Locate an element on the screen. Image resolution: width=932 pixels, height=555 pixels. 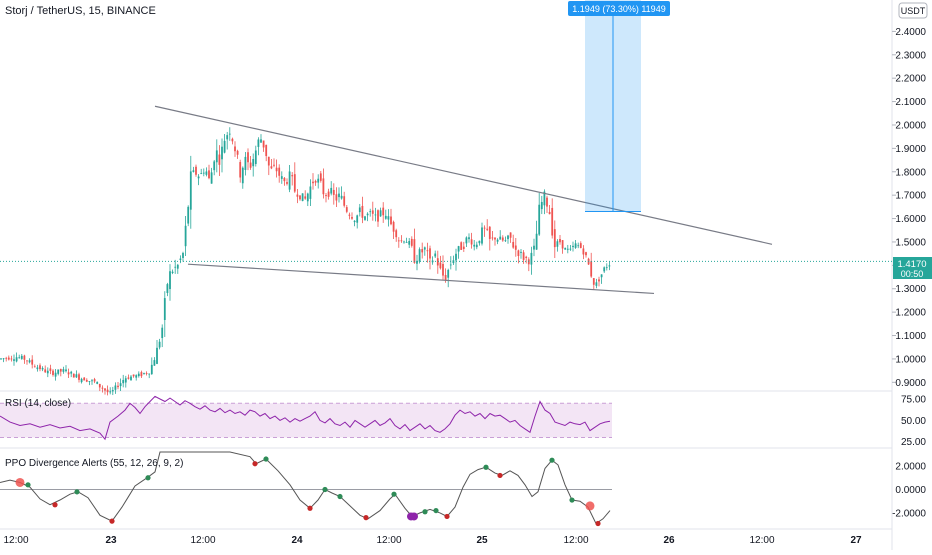
rsi-band is located at coordinates (306, 420).